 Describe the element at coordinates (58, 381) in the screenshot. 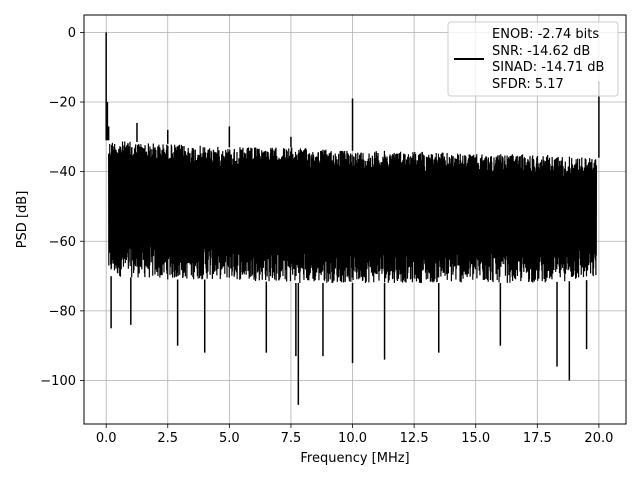

I see `y-tick-label: −100` at that location.